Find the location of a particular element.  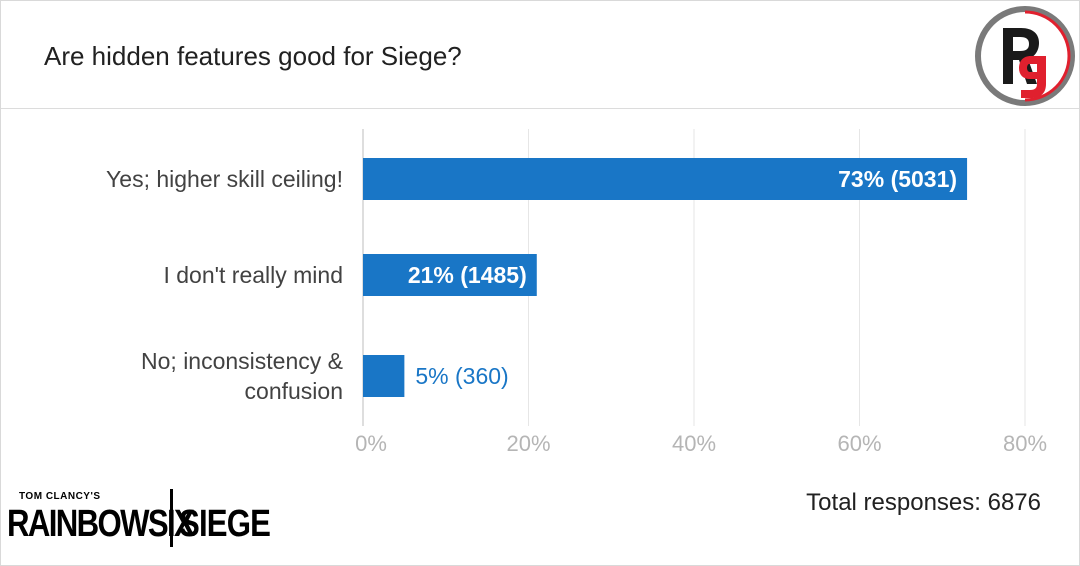

category-label-0-0: Yes; higher skill ceiling! is located at coordinates (224, 179).